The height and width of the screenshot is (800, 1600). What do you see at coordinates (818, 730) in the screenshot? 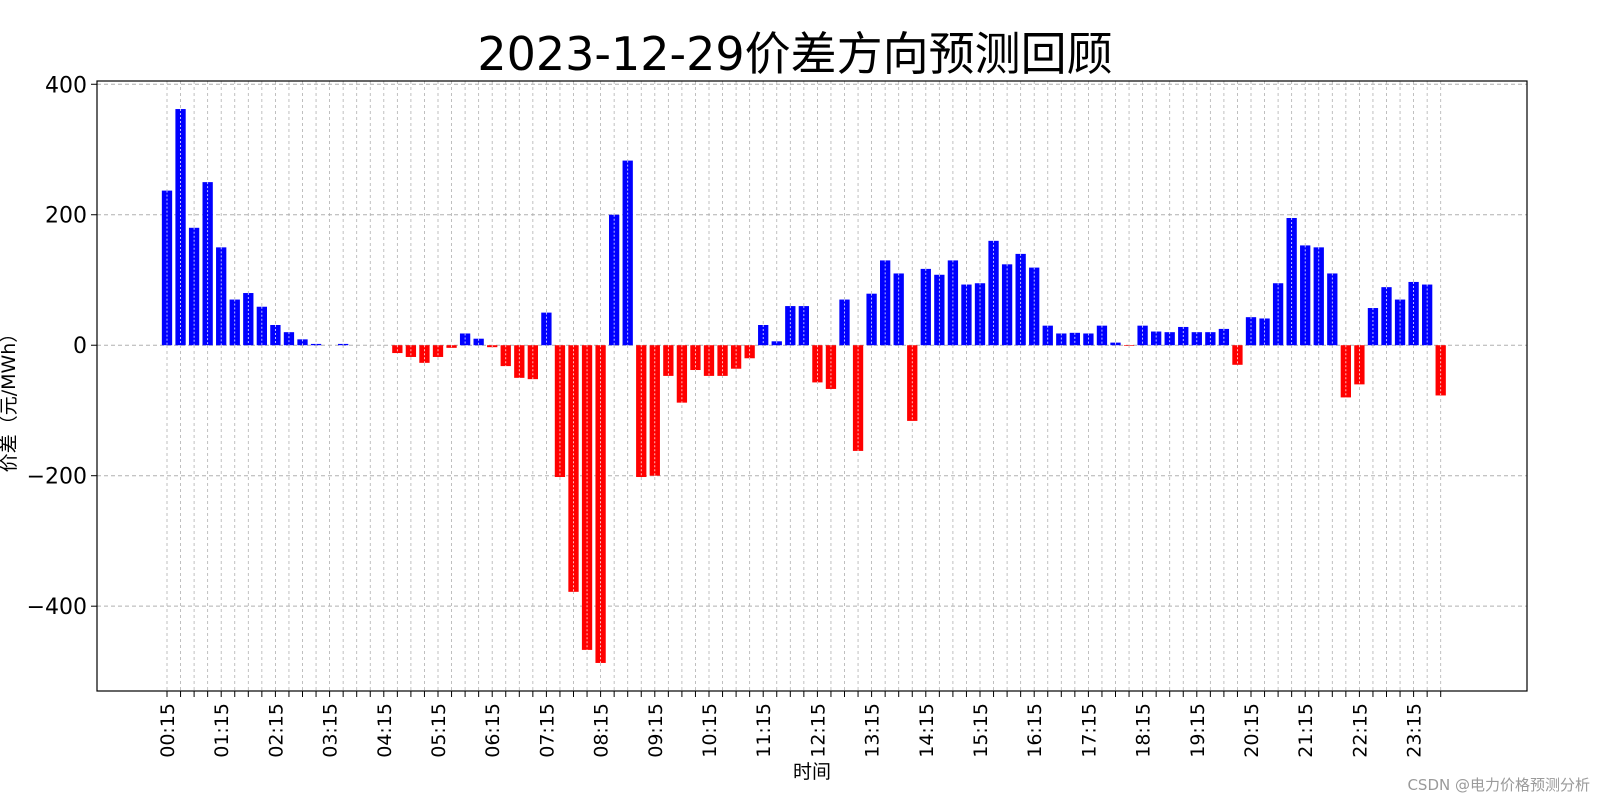
I see `x-tick-label: 12:15` at bounding box center [818, 730].